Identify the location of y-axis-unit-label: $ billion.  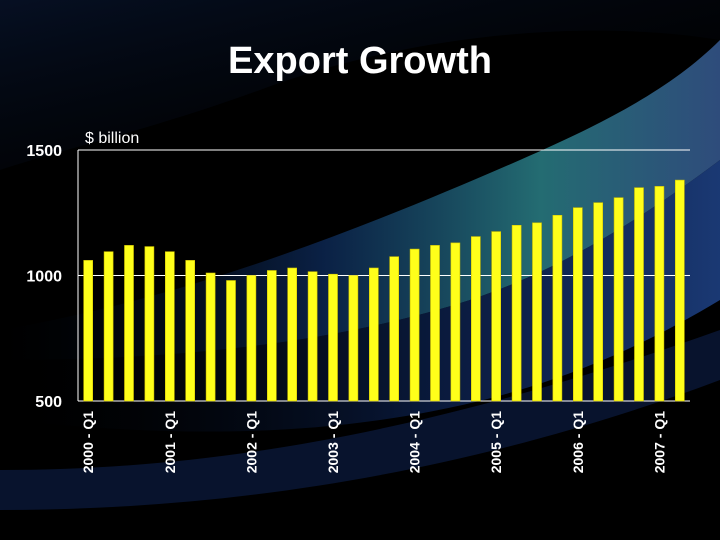
(112, 138).